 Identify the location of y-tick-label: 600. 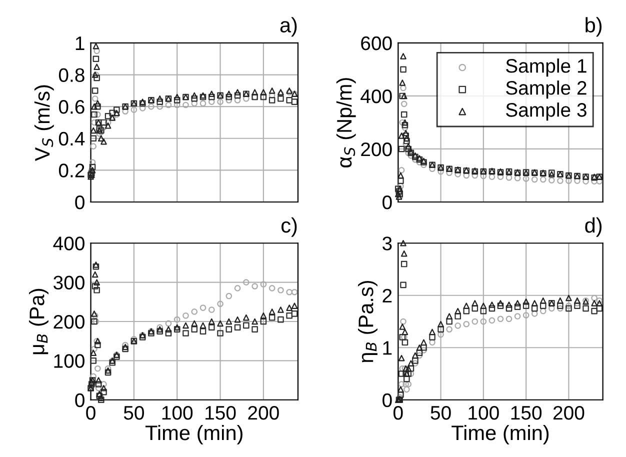
(376, 43).